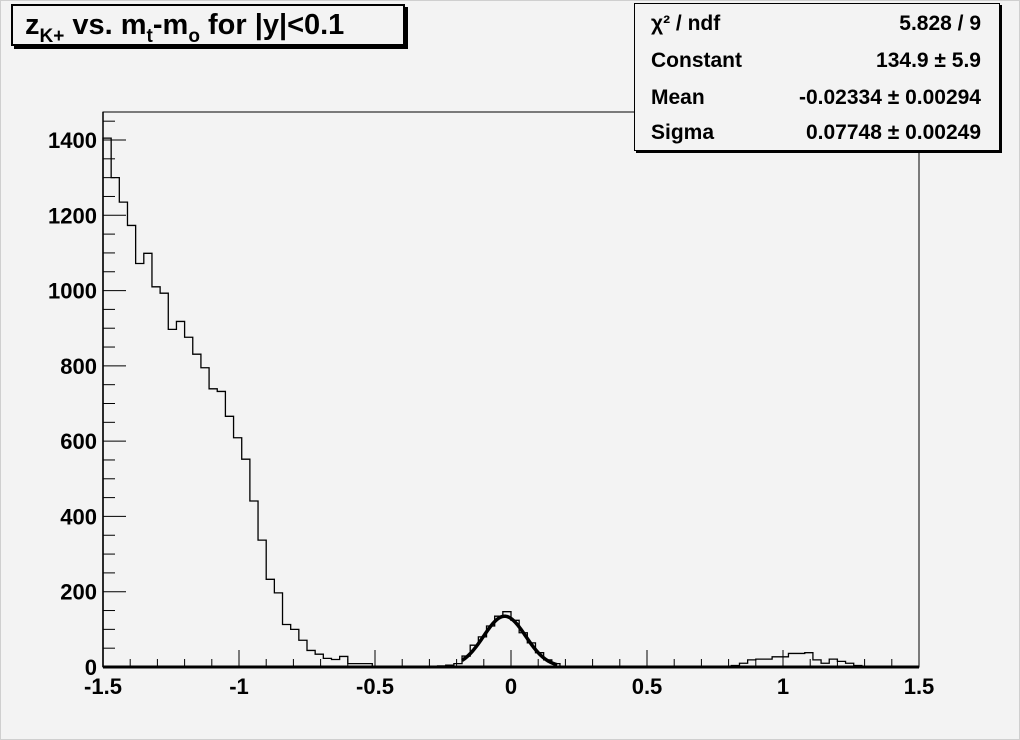  Describe the element at coordinates (32, 25) in the screenshot. I see `title-text: z` at that location.